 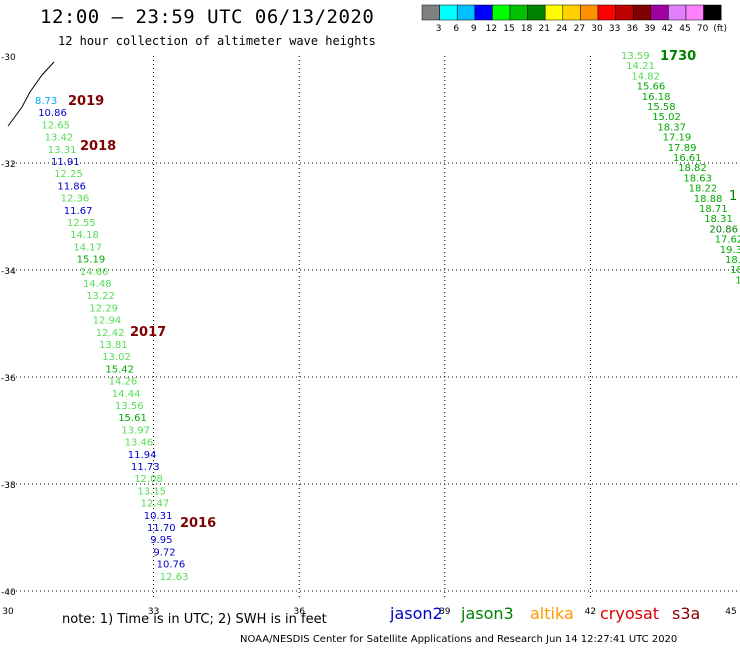 What do you see at coordinates (416, 613) in the screenshot?
I see `mission-jason2: jason2` at bounding box center [416, 613].